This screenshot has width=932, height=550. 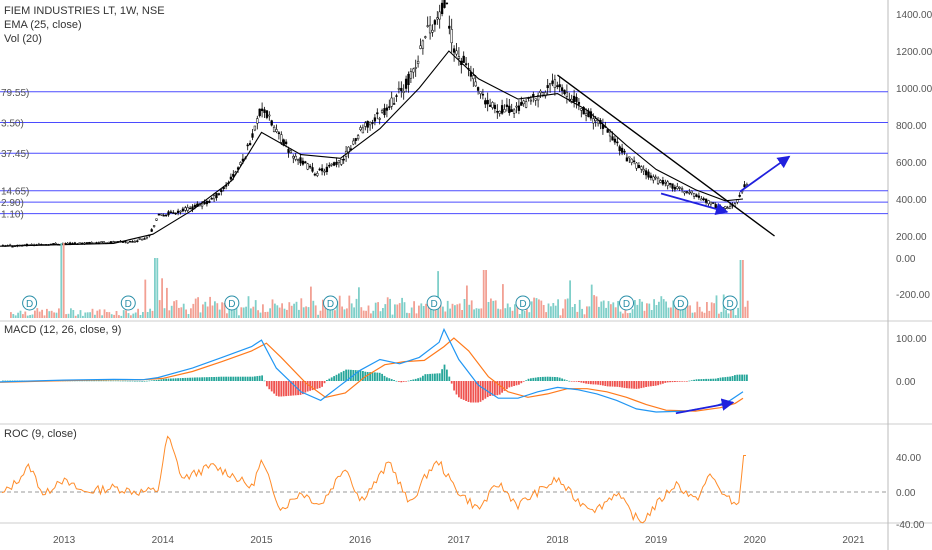 What do you see at coordinates (372, 374) in the screenshot?
I see `macd-signal-line` at bounding box center [372, 374].